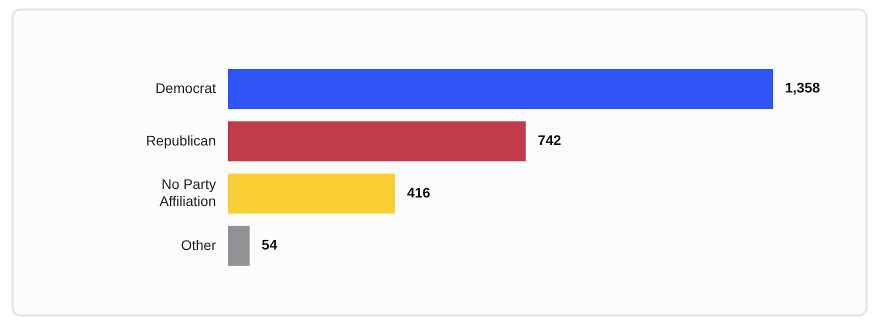  What do you see at coordinates (181, 140) in the screenshot?
I see `y-tick-label: Republican` at bounding box center [181, 140].